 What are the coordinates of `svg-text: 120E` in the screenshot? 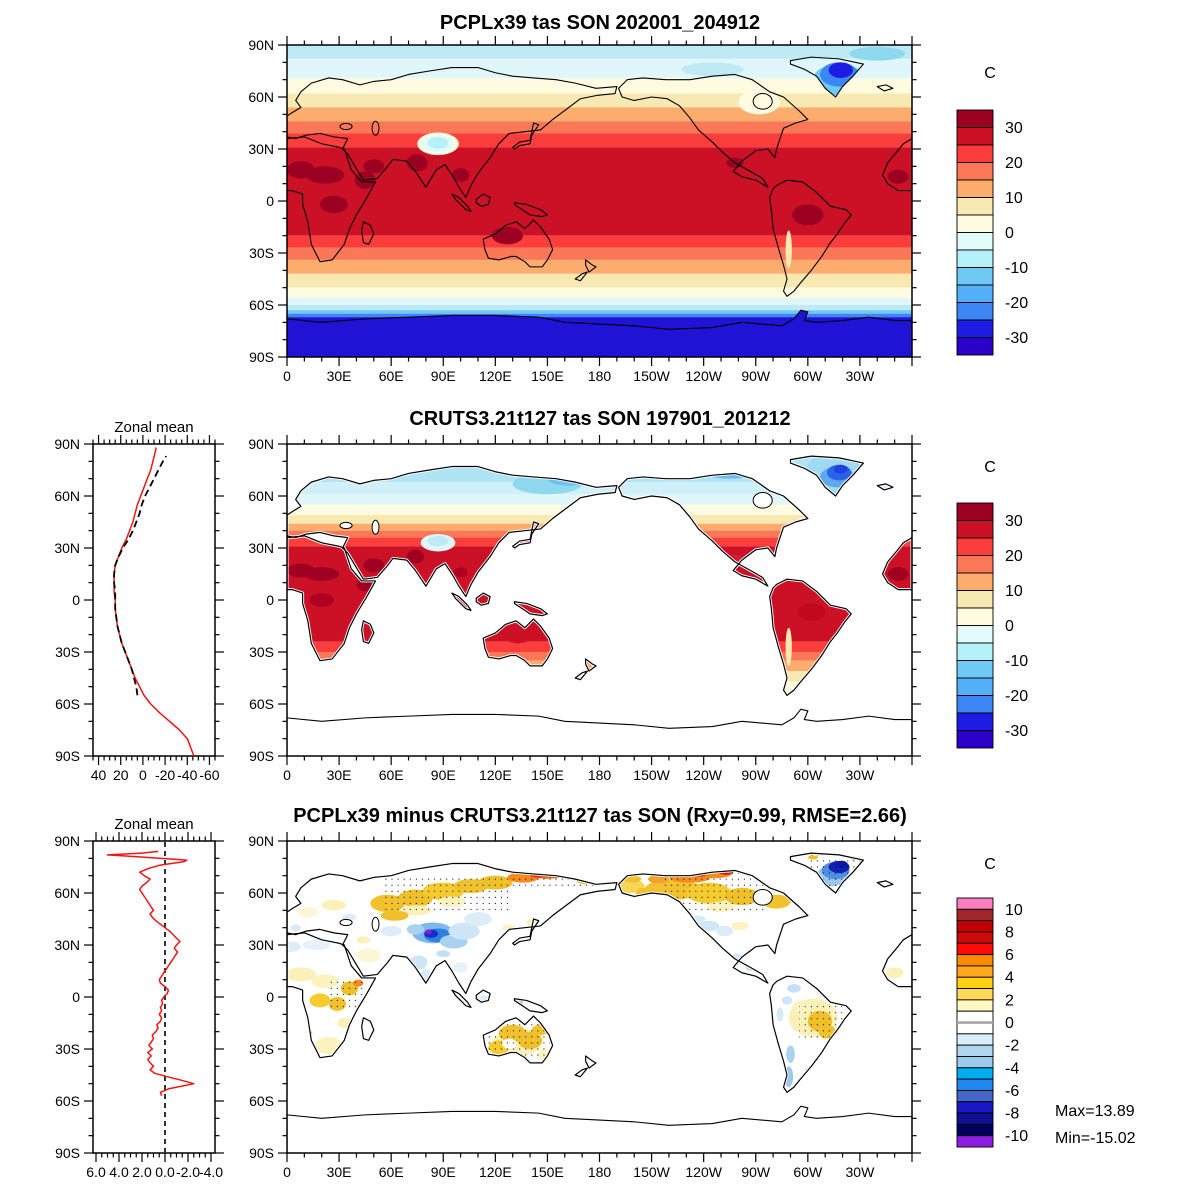 It's located at (495, 376).